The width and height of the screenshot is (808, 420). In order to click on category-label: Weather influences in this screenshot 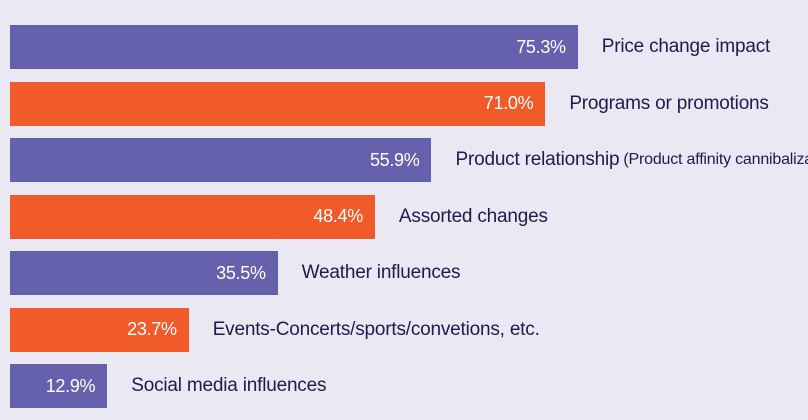, I will do `click(381, 273)`.